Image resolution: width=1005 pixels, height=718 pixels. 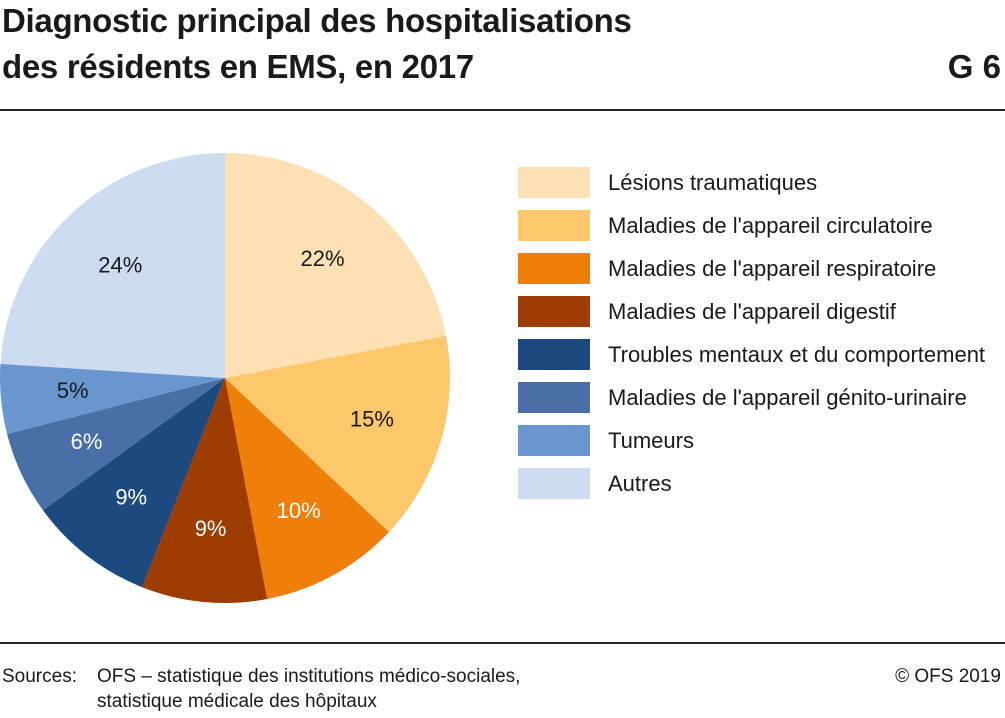 What do you see at coordinates (237, 701) in the screenshot?
I see `source-line: statistique médicale des hôpitaux` at bounding box center [237, 701].